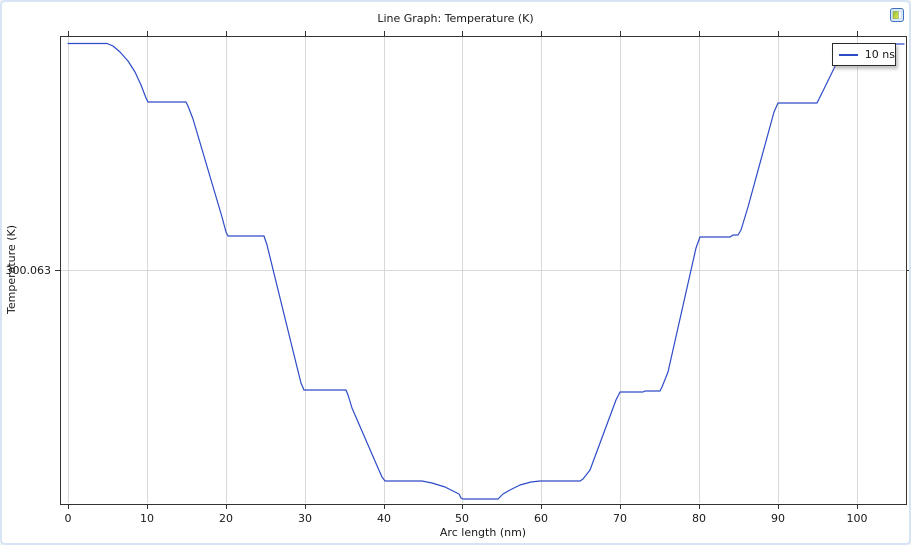 This screenshot has height=545, width=911. What do you see at coordinates (29, 270) in the screenshot?
I see `y-tick-label: 300.063` at bounding box center [29, 270].